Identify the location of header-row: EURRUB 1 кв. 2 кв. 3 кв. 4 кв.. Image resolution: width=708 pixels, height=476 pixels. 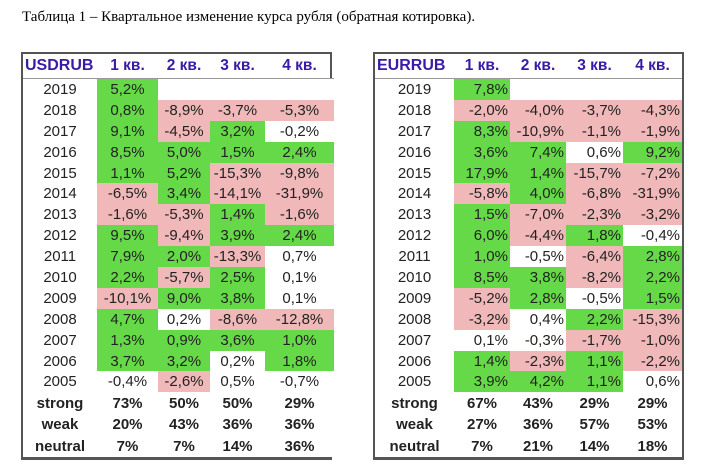
(528, 66).